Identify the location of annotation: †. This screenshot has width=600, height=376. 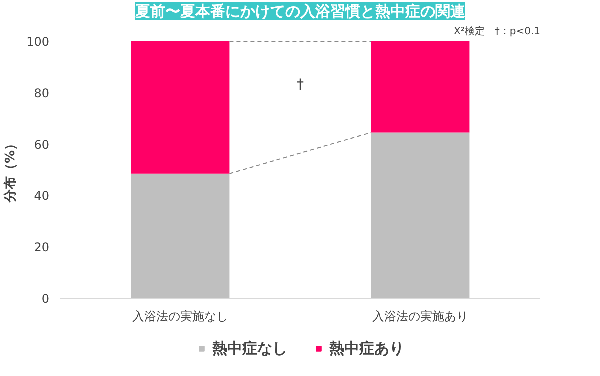
(300, 84).